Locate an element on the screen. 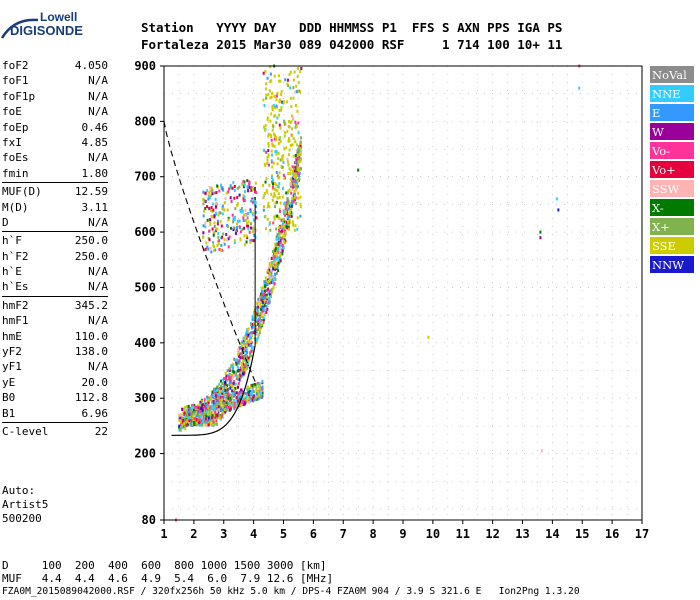 This screenshot has width=700, height=600. param-value: 6.96 is located at coordinates (95, 413).